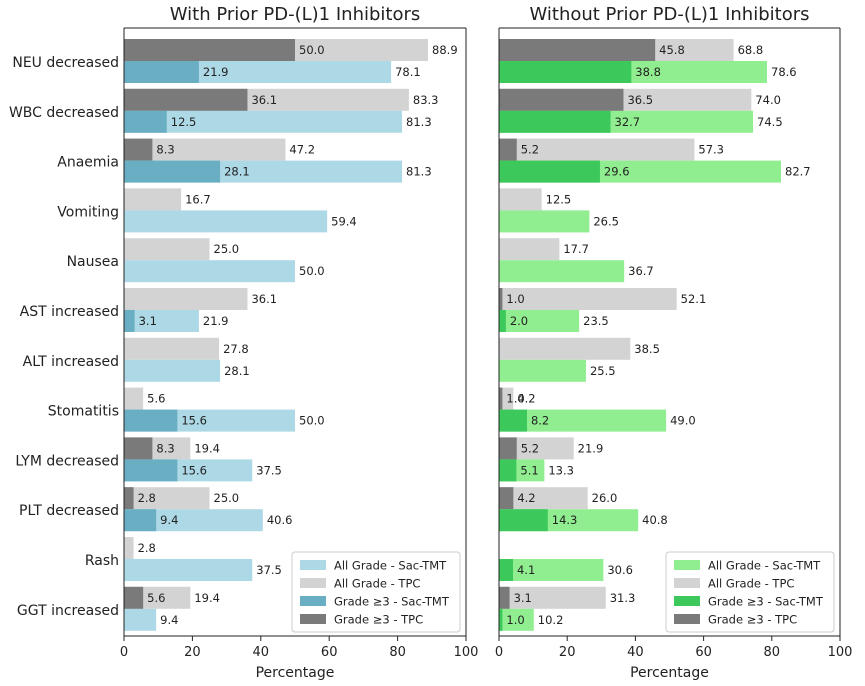 This screenshot has width=865, height=686. What do you see at coordinates (683, 421) in the screenshot?
I see `value-label-all-sac-stomatitis: 49.0` at bounding box center [683, 421].